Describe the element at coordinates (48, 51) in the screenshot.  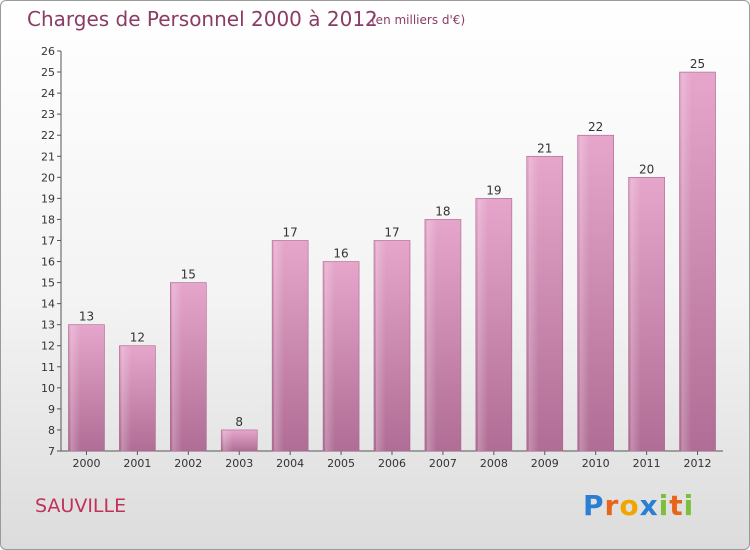
I see `y-tick-label: 26` at that location.